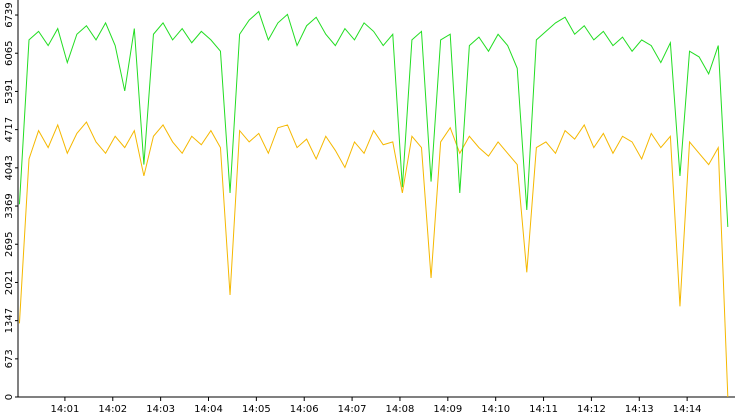 This screenshot has width=735, height=419. What do you see at coordinates (9, 282) in the screenshot?
I see `y-tick-label: 2021` at bounding box center [9, 282].